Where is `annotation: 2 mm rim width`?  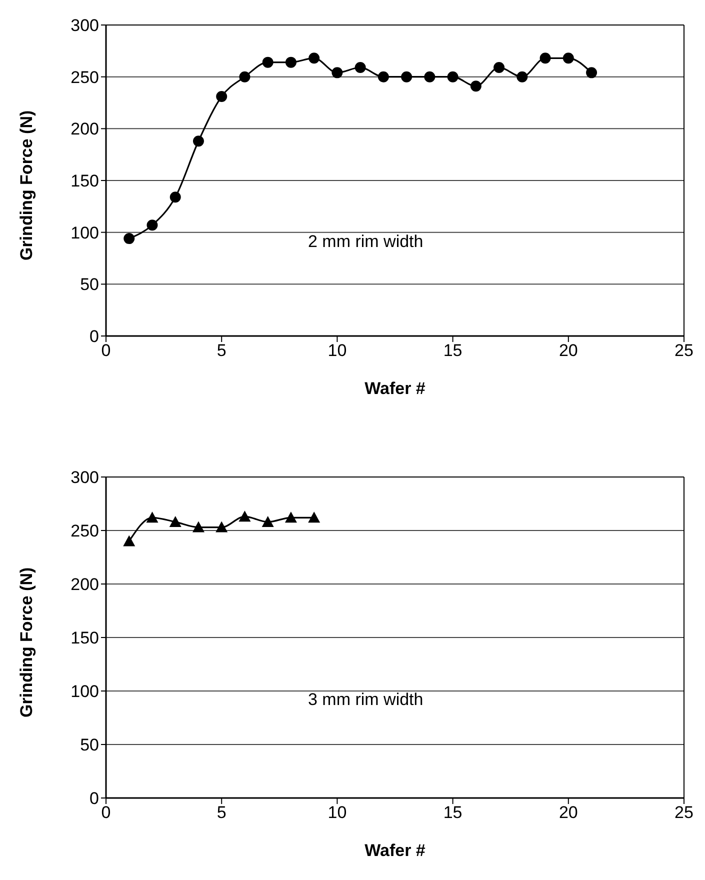
annotation: 2 mm rim width is located at coordinates (366, 242).